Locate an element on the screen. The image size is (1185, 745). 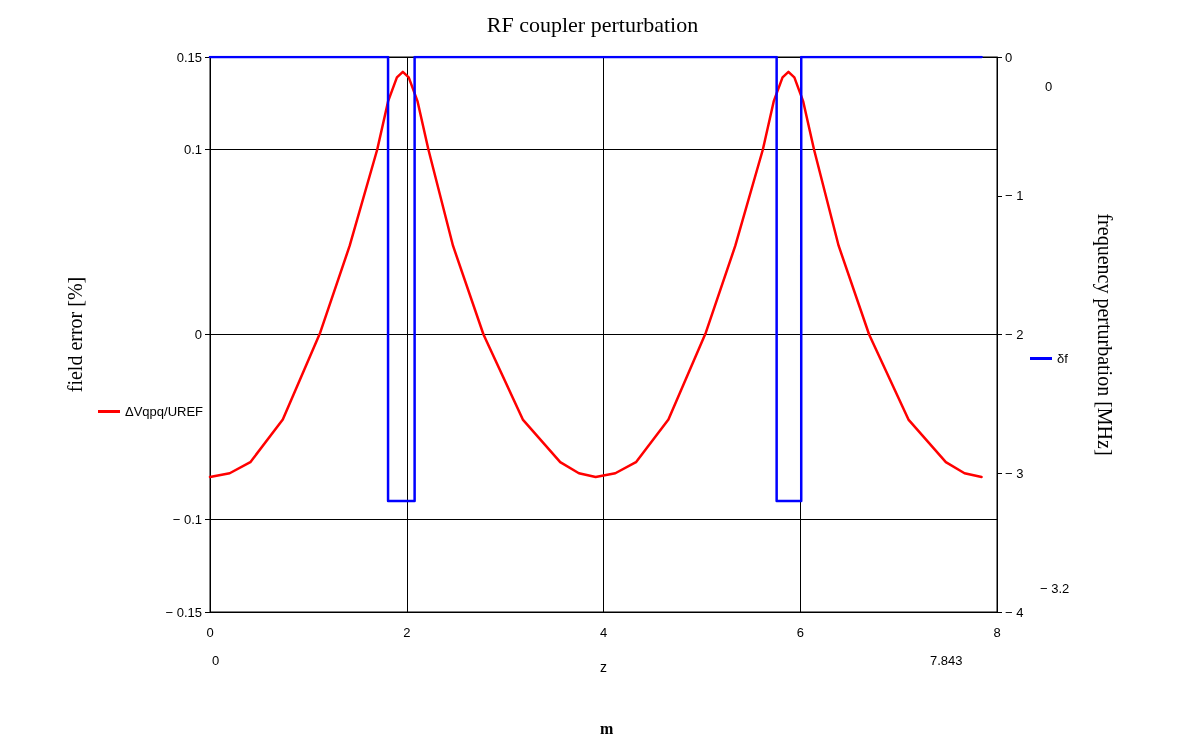
text: m is located at coordinates (607, 728).